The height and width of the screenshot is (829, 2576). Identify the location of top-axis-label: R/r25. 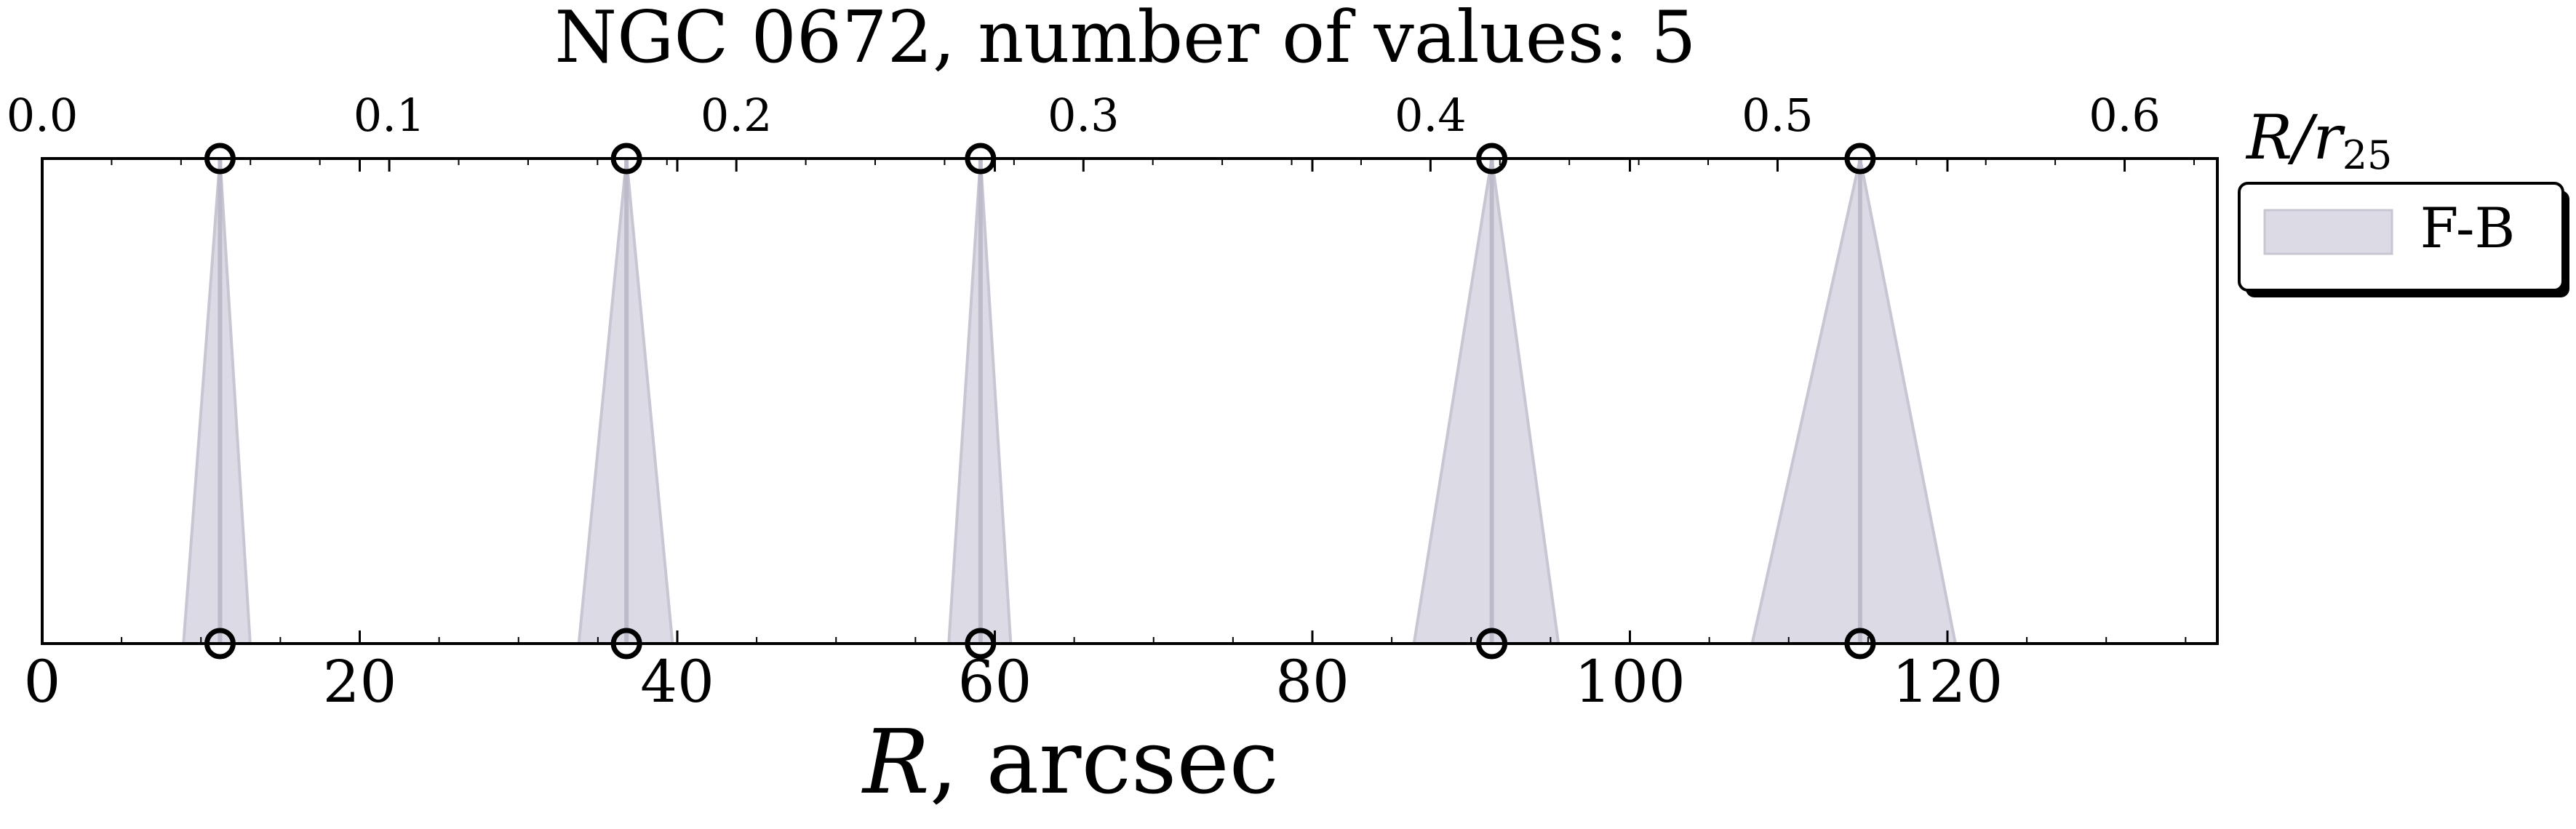
(2318, 140).